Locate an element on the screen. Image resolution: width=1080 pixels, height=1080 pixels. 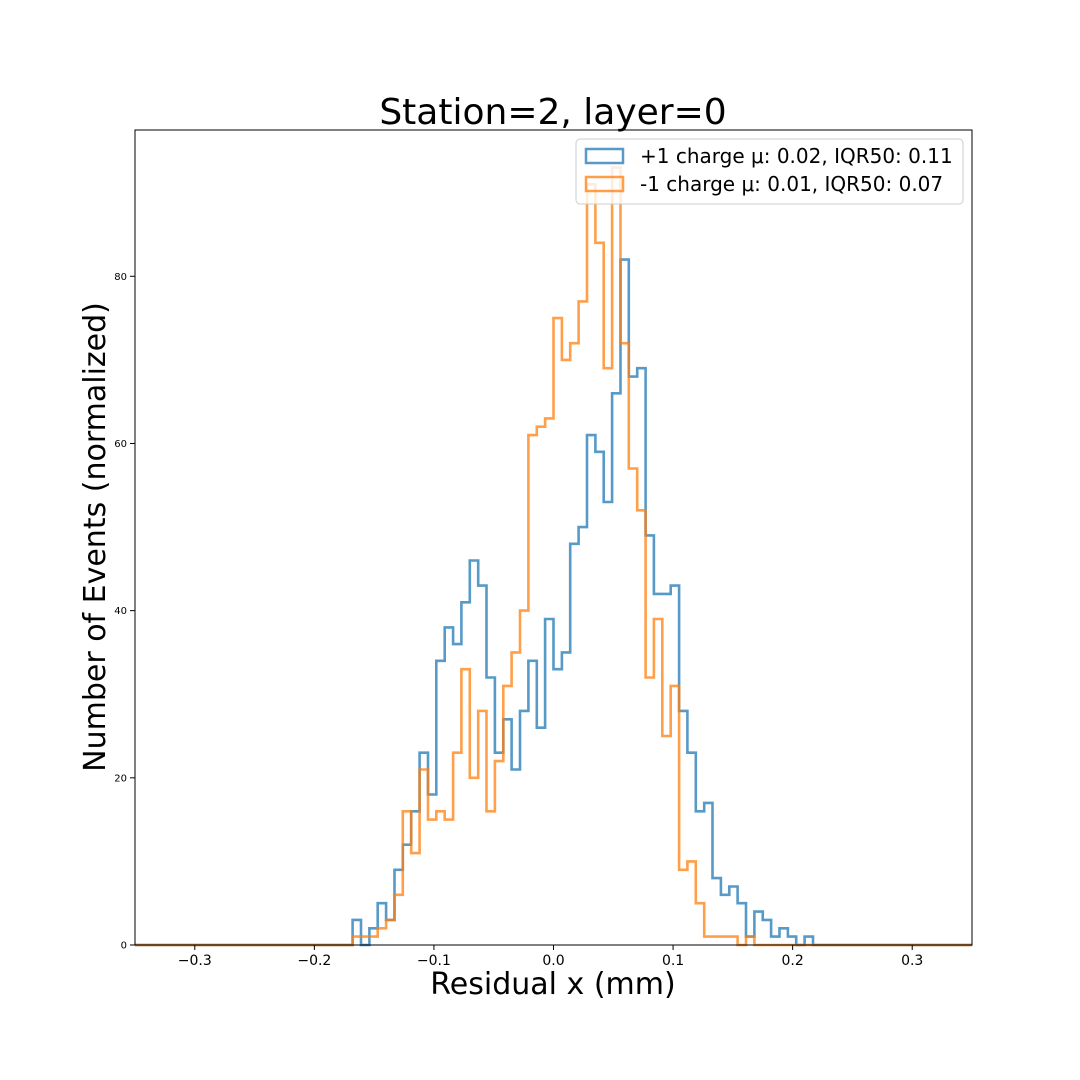
x-tick-label: −0.3 is located at coordinates (195, 961).